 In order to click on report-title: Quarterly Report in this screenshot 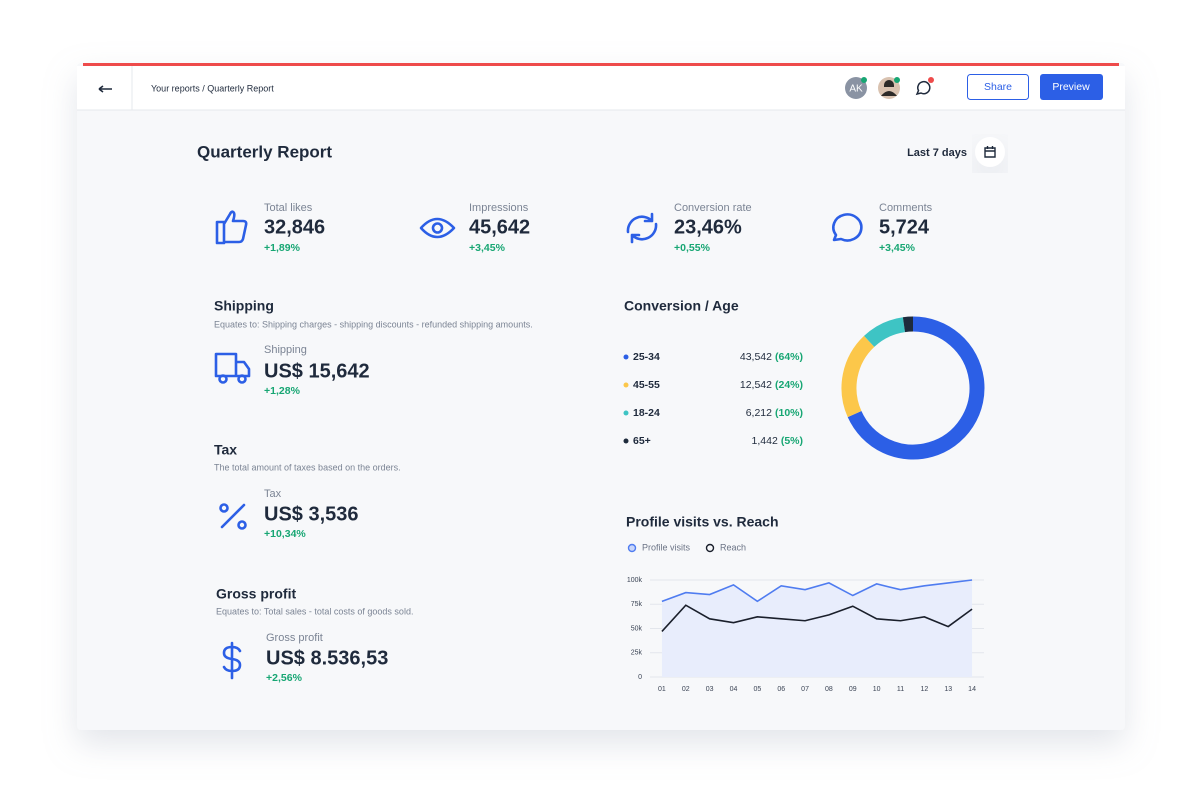, I will do `click(264, 151)`.